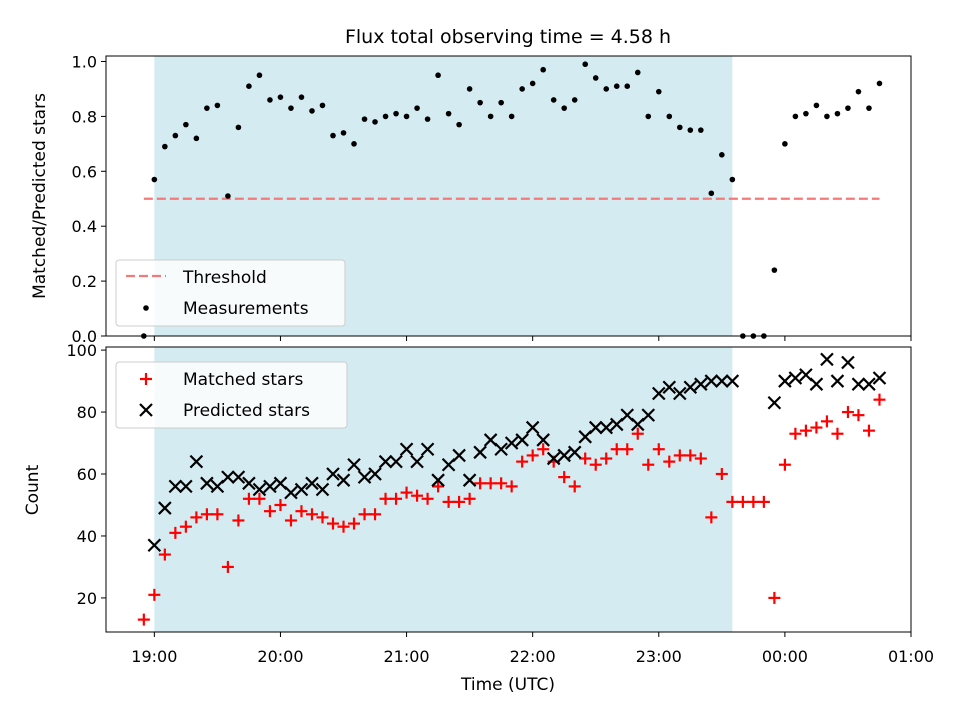 The height and width of the screenshot is (724, 960). What do you see at coordinates (407, 656) in the screenshot?
I see `x-tick-label: 21:00` at bounding box center [407, 656].